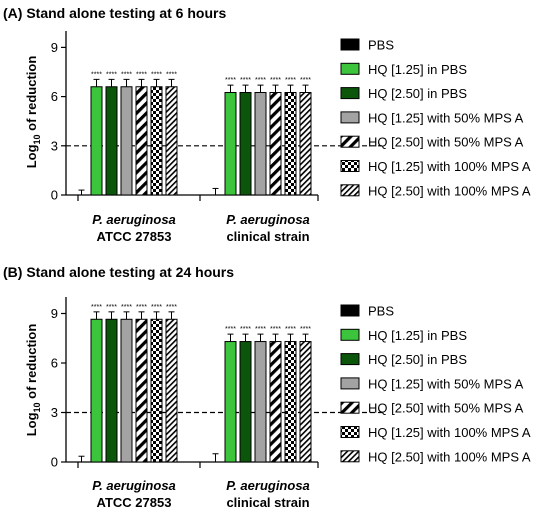  I want to click on panel-b-y-tick-label: 9, so click(54, 313).